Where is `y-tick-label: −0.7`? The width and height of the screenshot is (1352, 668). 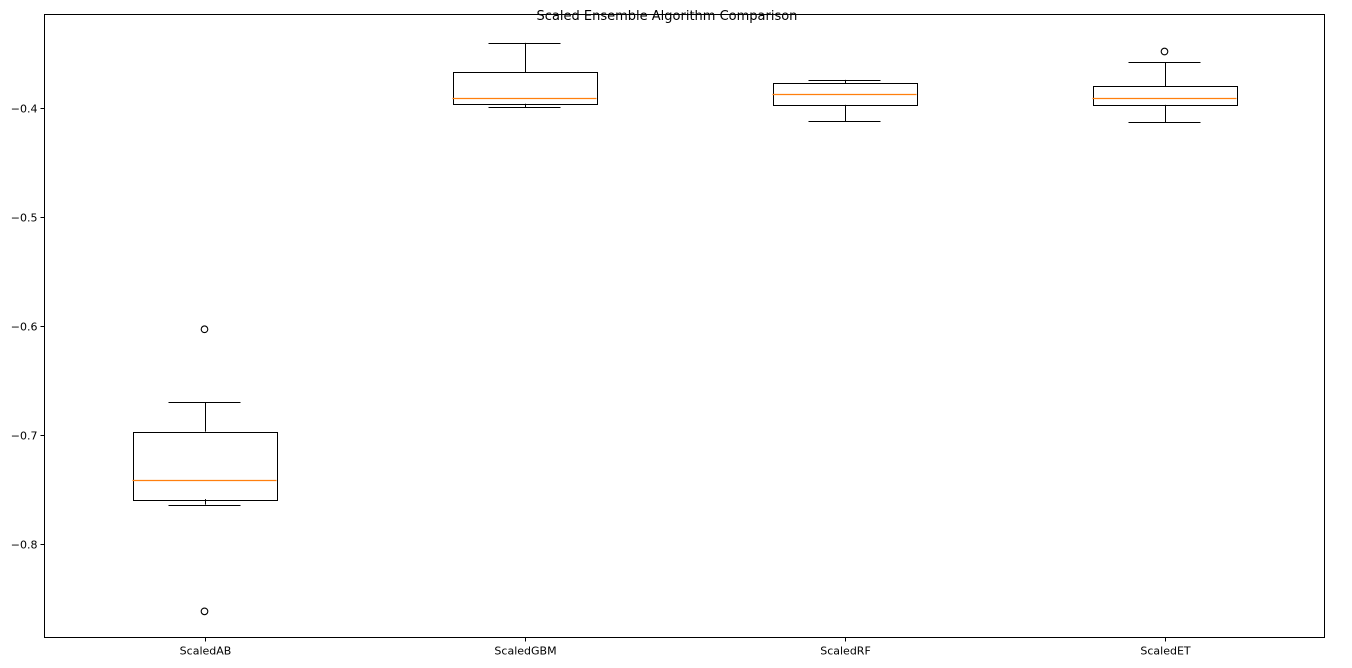
y-tick-label: −0.7 is located at coordinates (24, 436).